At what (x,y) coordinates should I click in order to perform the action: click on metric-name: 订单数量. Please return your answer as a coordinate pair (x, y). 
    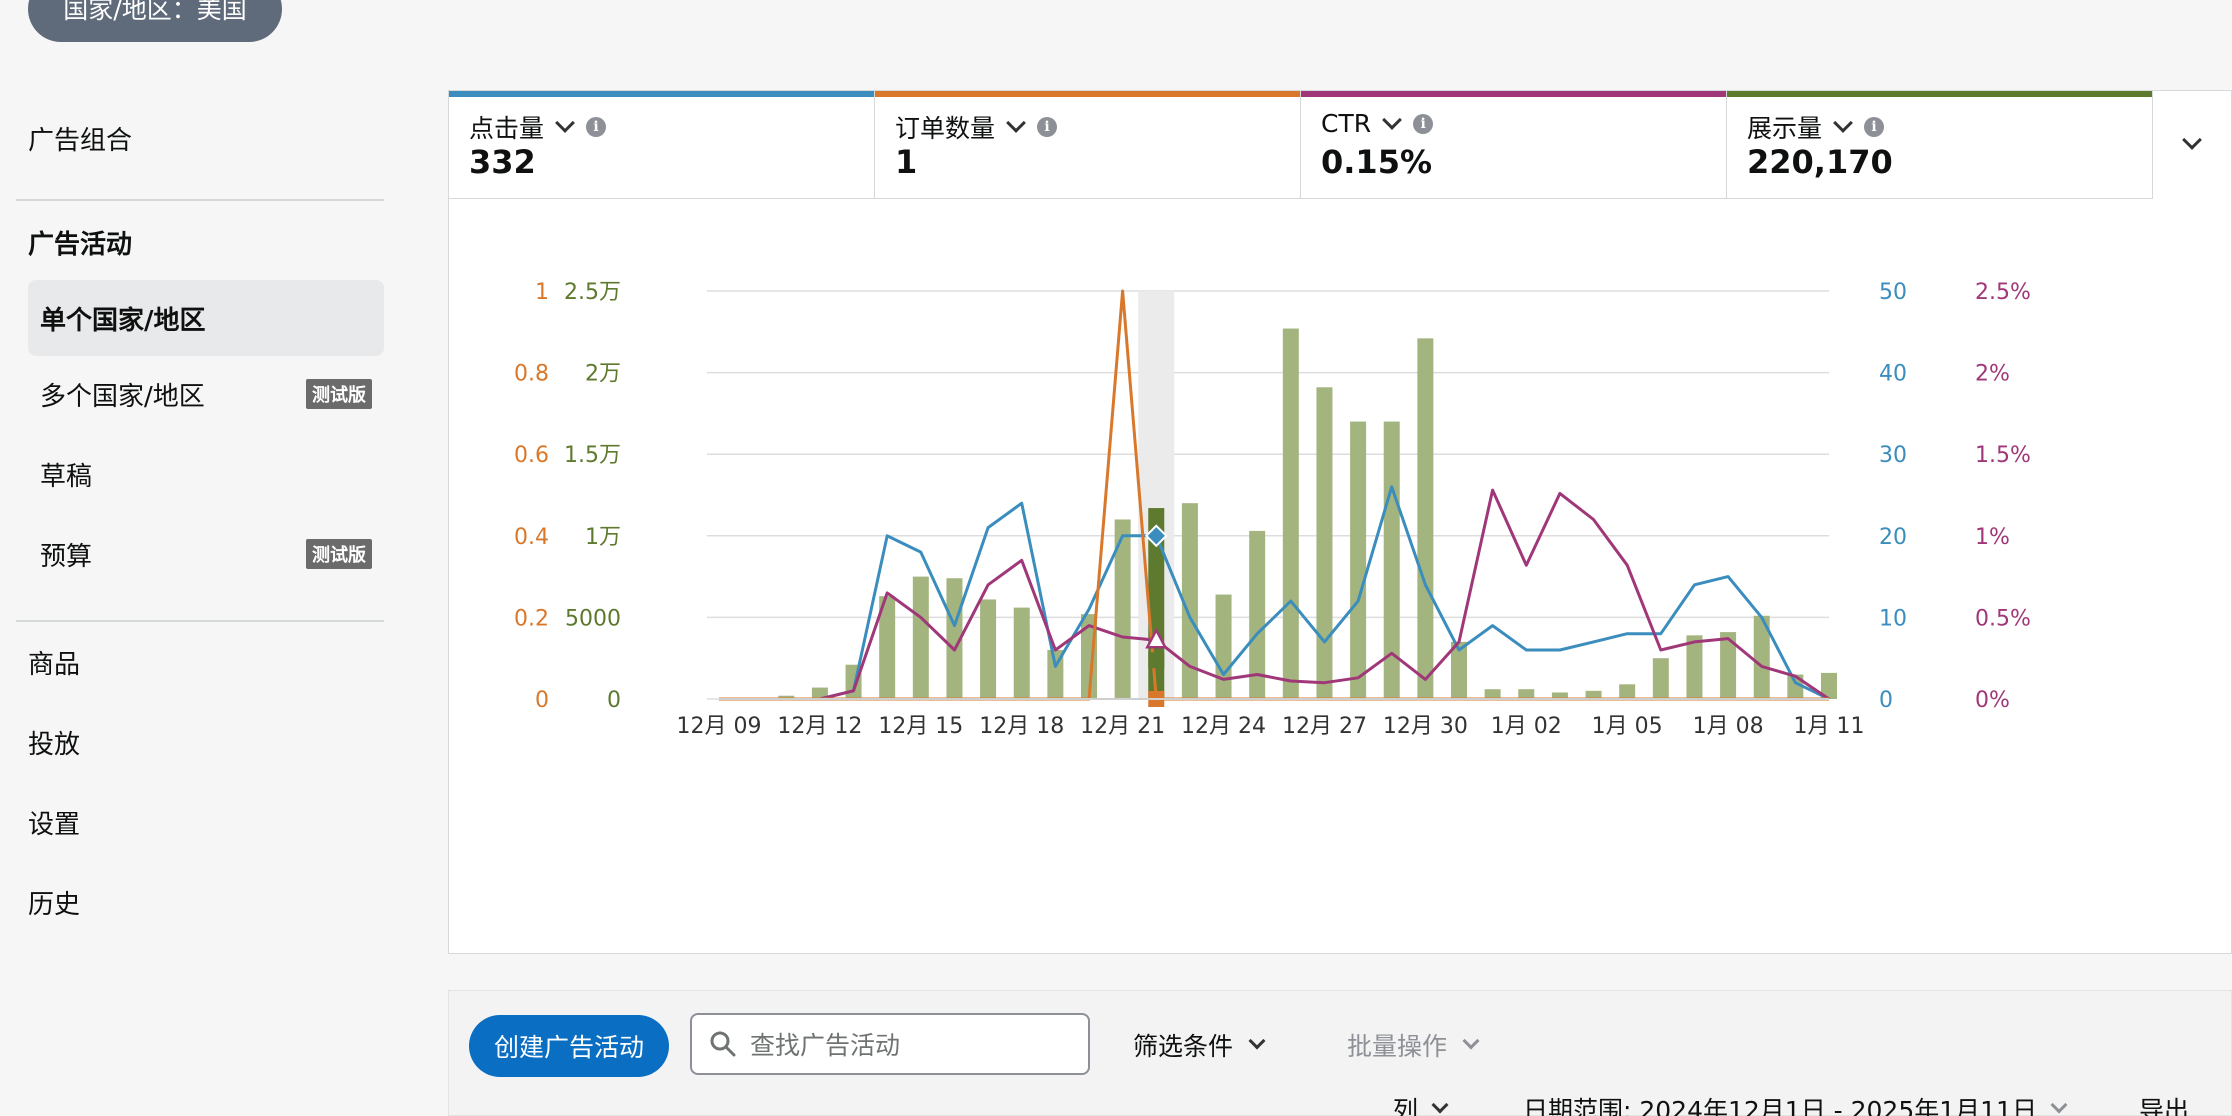
    Looking at the image, I should click on (945, 128).